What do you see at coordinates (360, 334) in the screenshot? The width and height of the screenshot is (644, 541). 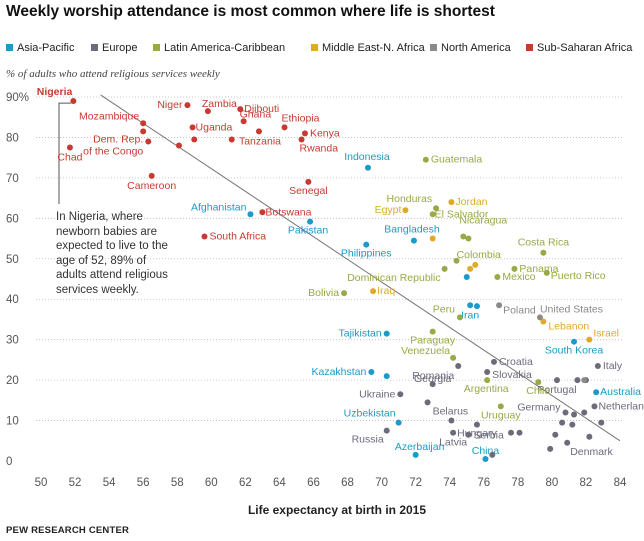 I see `point-label: Tajikistan` at bounding box center [360, 334].